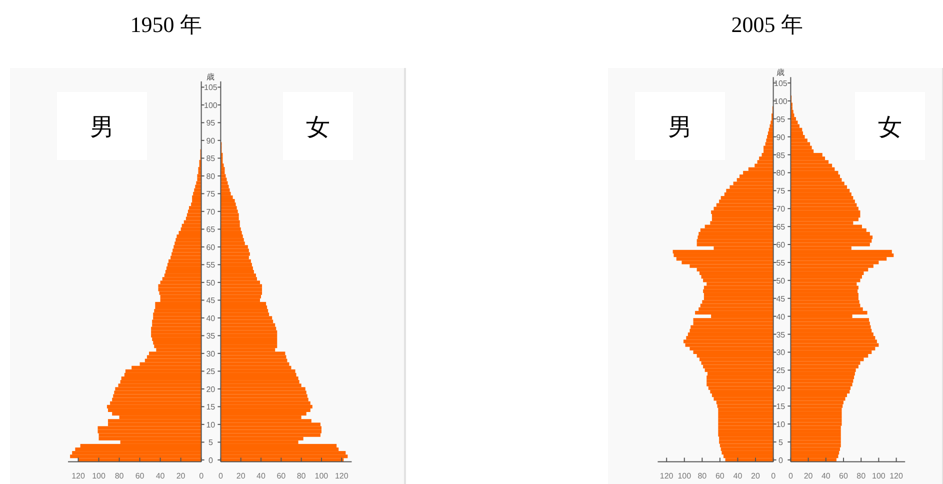 Image resolution: width=943 pixels, height=484 pixels. Describe the element at coordinates (767, 24) in the screenshot. I see `chart-title: 2005 年` at that location.